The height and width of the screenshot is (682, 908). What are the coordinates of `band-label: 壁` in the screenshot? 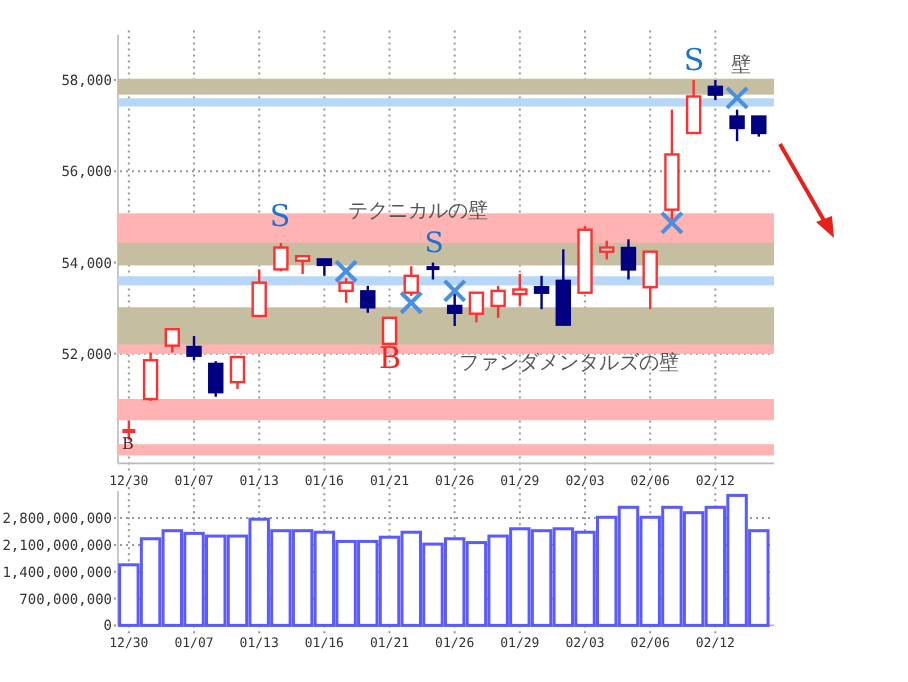 It's located at (741, 64).